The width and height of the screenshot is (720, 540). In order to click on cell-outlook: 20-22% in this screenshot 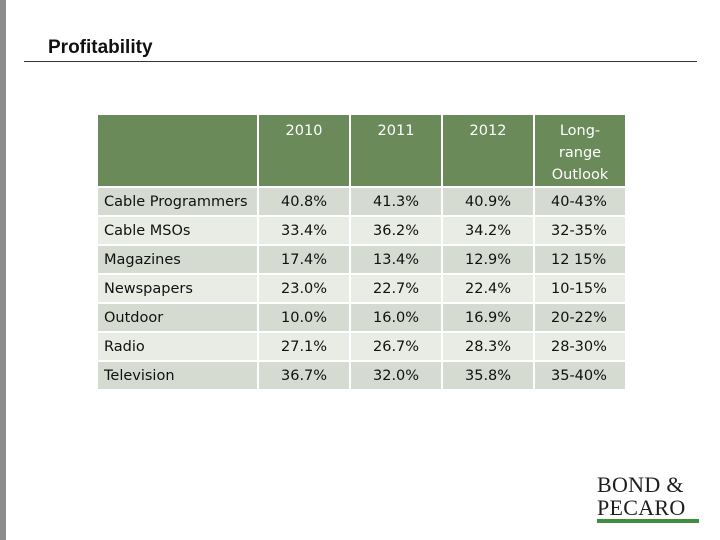, I will do `click(580, 317)`.